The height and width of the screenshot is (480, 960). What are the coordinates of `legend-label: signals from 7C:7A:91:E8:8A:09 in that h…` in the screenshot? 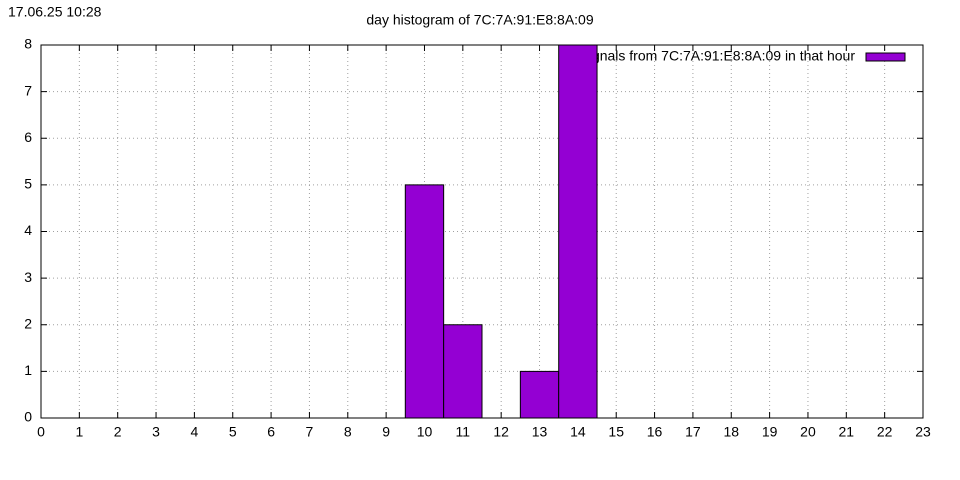 It's located at (718, 56).